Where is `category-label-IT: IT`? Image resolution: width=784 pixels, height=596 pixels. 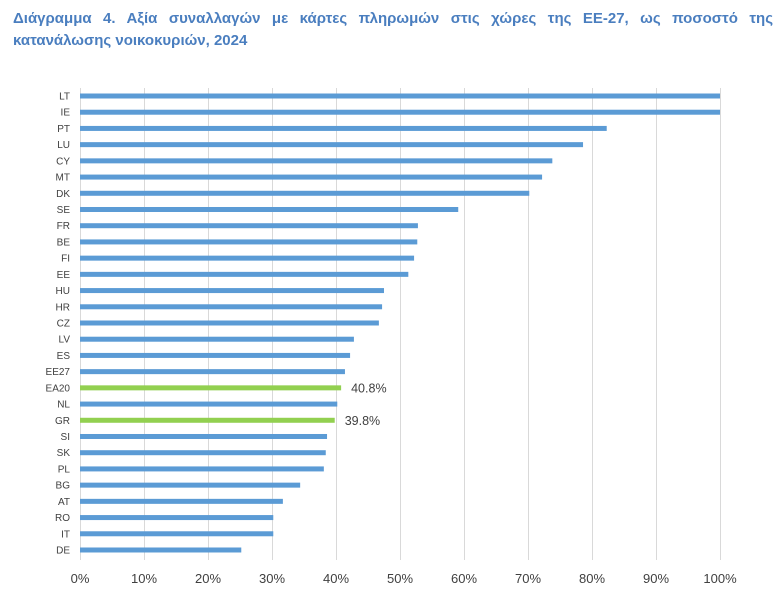 category-label-IT: IT is located at coordinates (65, 534).